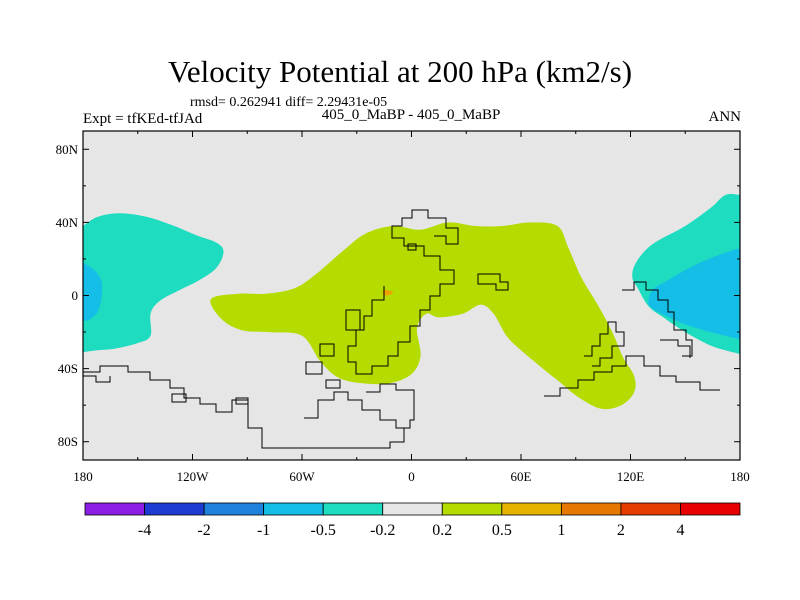 The width and height of the screenshot is (800, 600). Describe the element at coordinates (621, 530) in the screenshot. I see `colorbar-label-8: 2` at that location.